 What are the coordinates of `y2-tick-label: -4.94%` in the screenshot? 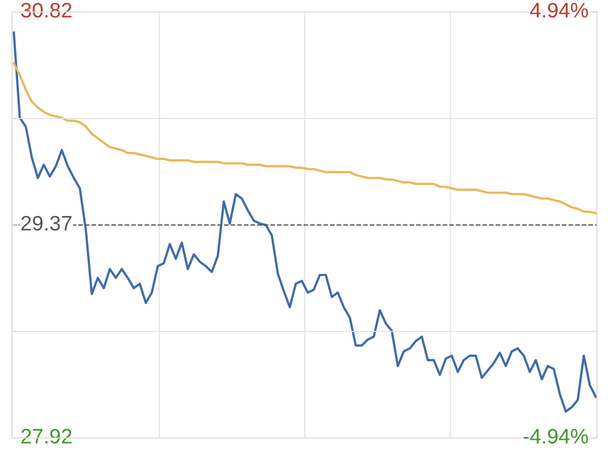 It's located at (556, 436).